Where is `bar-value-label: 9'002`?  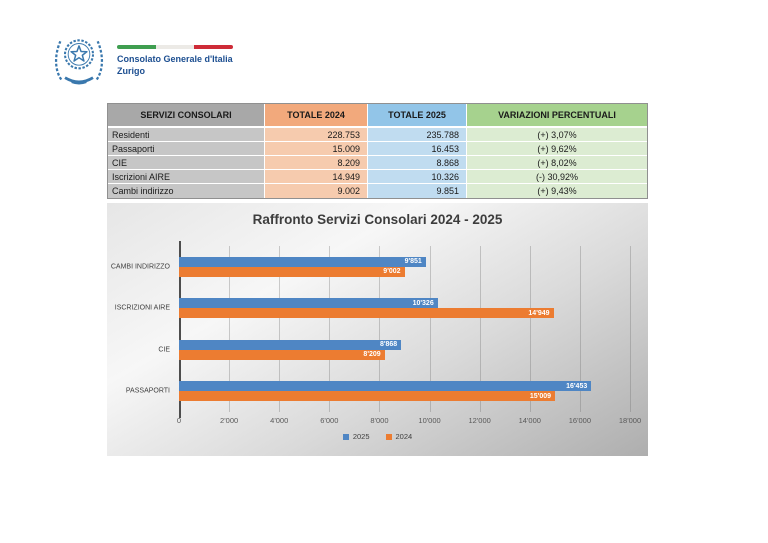
bar-value-label: 9'002 is located at coordinates (392, 272).